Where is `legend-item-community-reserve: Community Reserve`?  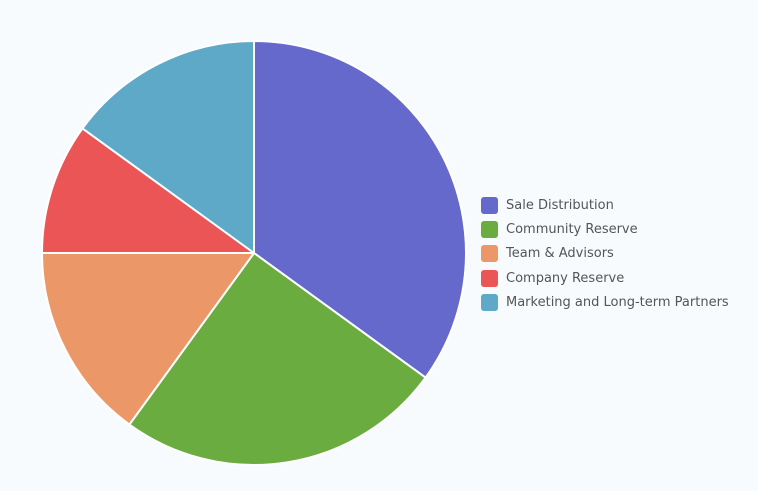 legend-item-community-reserve: Community Reserve is located at coordinates (605, 229).